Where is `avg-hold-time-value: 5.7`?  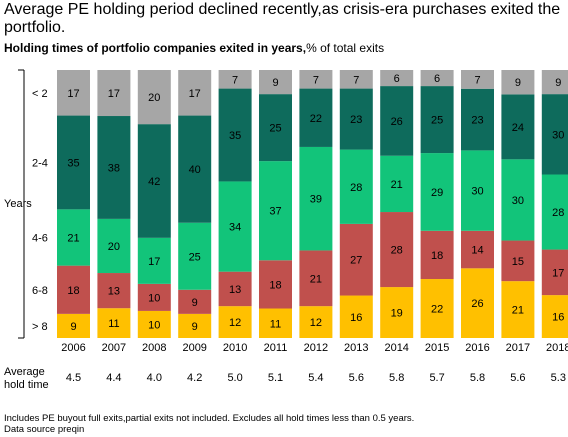
avg-hold-time-value: 5.7 is located at coordinates (436, 378).